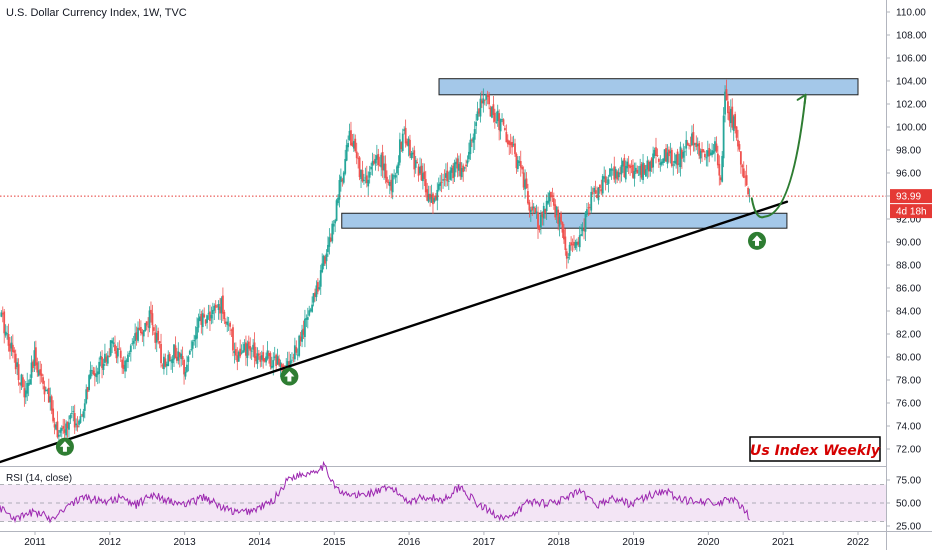 This screenshot has height=550, width=932. Describe the element at coordinates (911, 196) in the screenshot. I see `price-tag-bg` at that location.